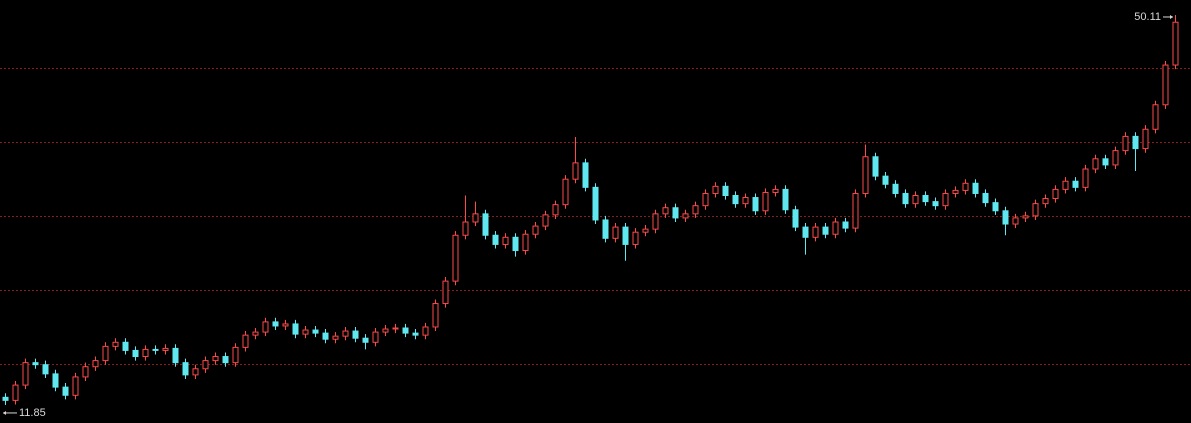  What do you see at coordinates (1171, 16) in the screenshot?
I see `high-arrow-head` at bounding box center [1171, 16].